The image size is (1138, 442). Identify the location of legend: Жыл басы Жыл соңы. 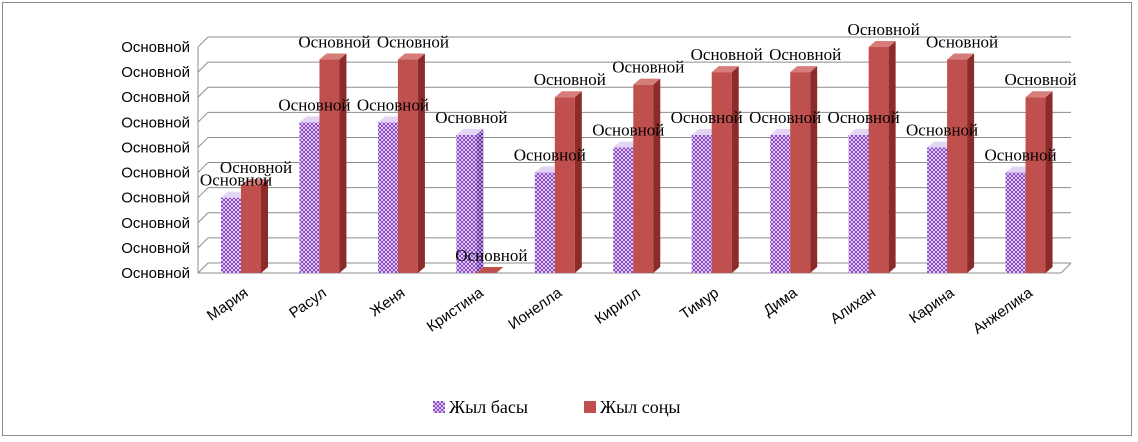
(556, 407).